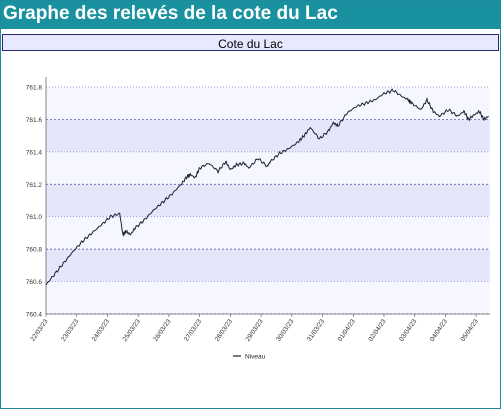 This screenshot has width=501, height=409. What do you see at coordinates (34, 120) in the screenshot?
I see `y-tick-label: 761.6` at bounding box center [34, 120].